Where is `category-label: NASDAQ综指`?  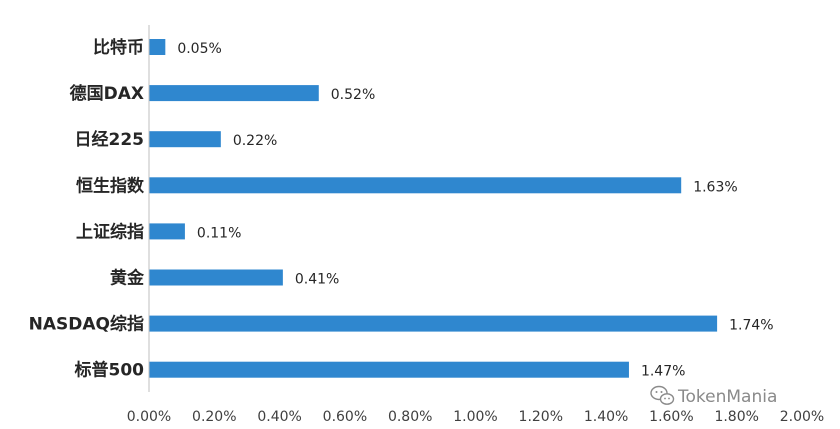 category-label: NASDAQ综指 is located at coordinates (86, 324).